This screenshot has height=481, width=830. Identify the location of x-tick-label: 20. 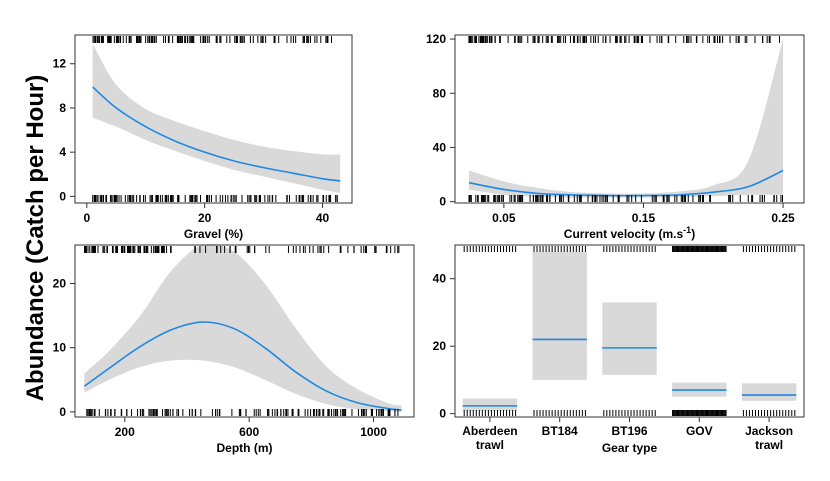
(205, 218).